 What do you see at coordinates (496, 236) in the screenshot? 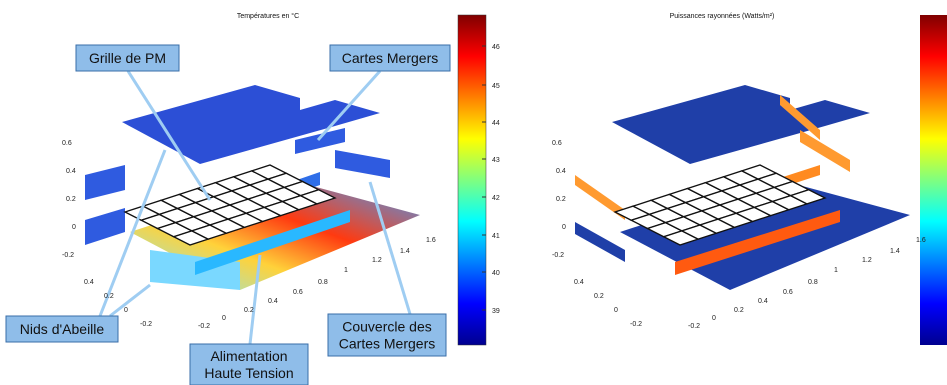
I see `colorbar-tick-label: 41` at bounding box center [496, 236].